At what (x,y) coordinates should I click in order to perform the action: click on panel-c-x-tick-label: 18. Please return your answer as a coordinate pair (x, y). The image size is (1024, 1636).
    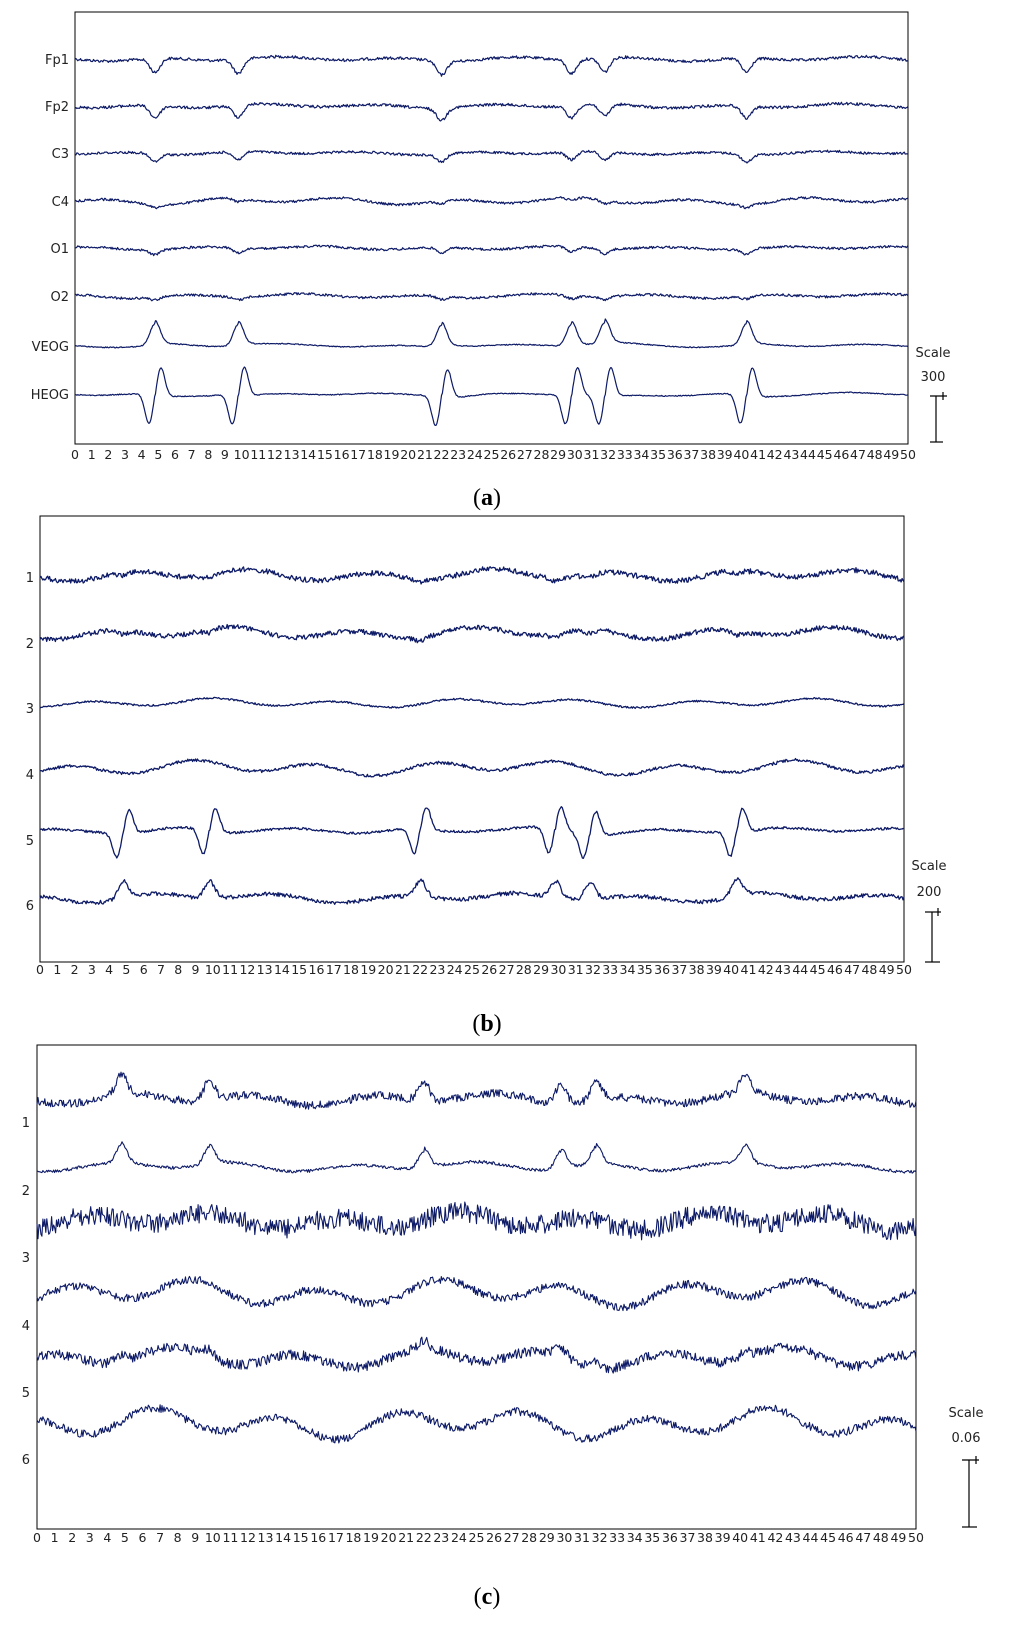
    Looking at the image, I should click on (353, 1537).